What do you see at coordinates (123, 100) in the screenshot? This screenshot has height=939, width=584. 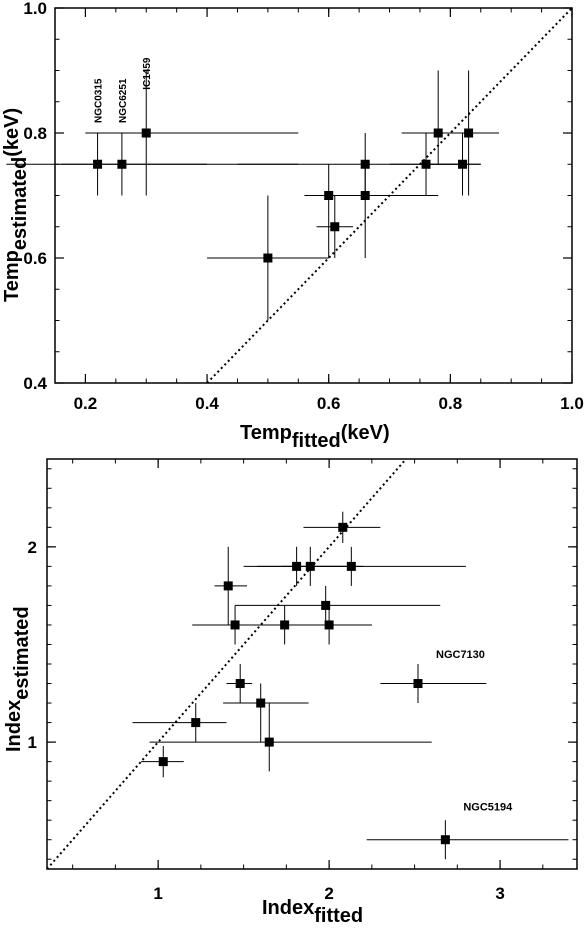 I see `point-annotation: NGC6251` at bounding box center [123, 100].